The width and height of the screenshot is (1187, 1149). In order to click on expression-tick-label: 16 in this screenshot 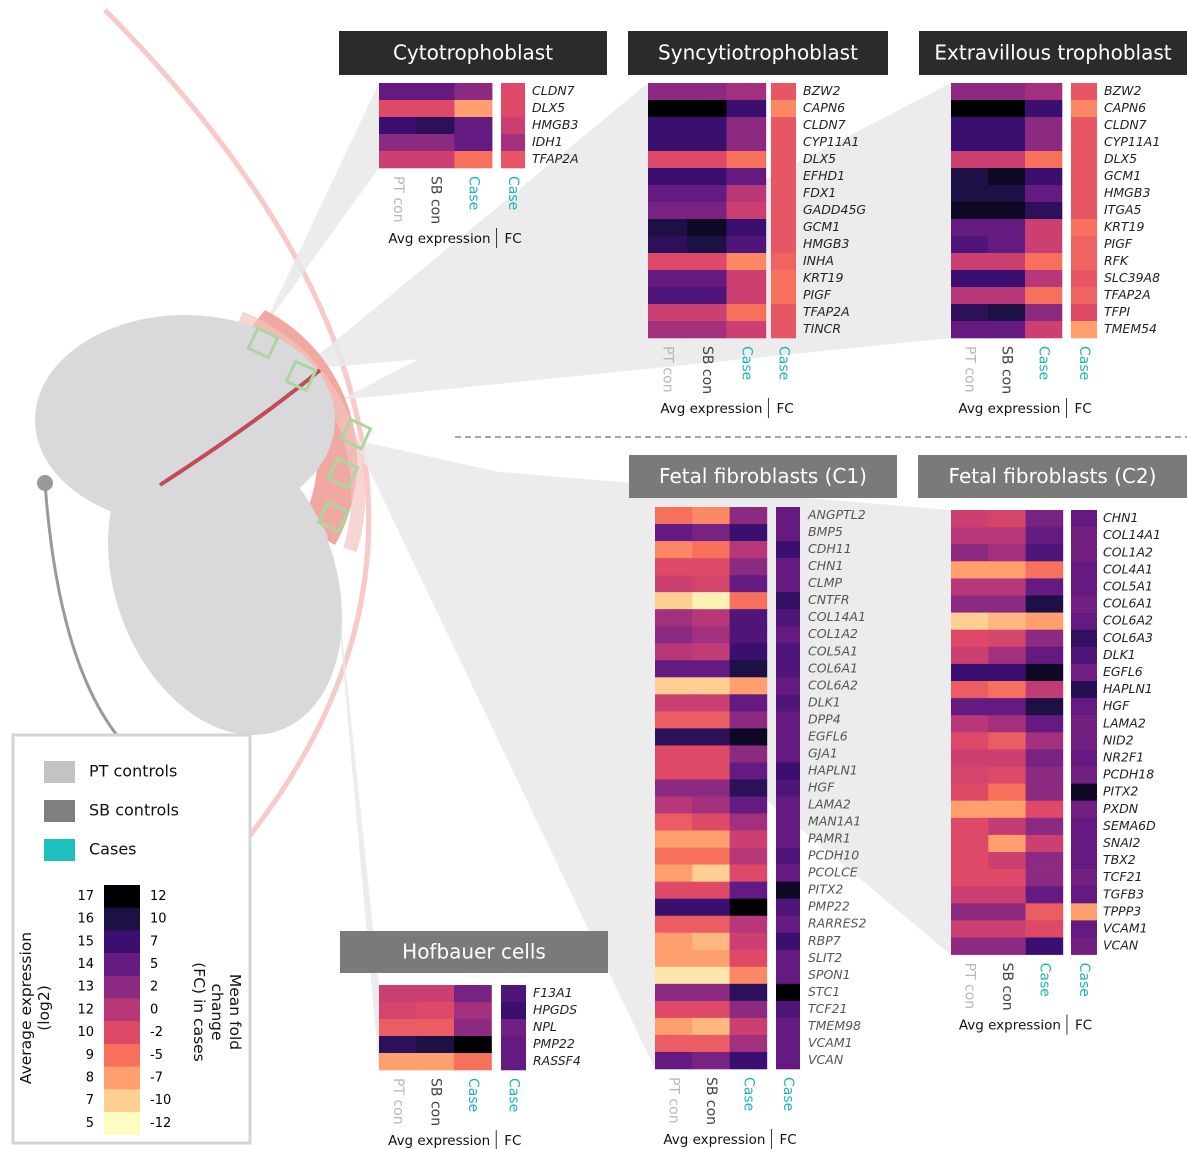, I will do `click(85, 919)`.